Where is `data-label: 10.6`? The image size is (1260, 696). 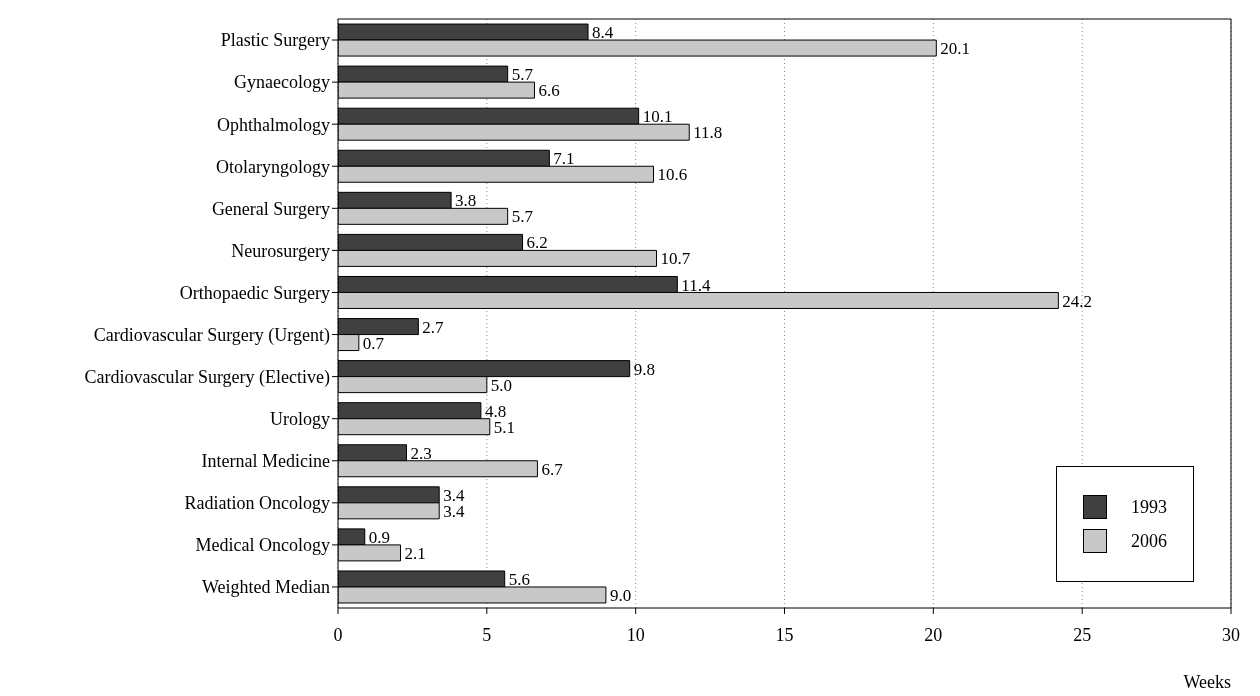 data-label: 10.6 is located at coordinates (672, 175).